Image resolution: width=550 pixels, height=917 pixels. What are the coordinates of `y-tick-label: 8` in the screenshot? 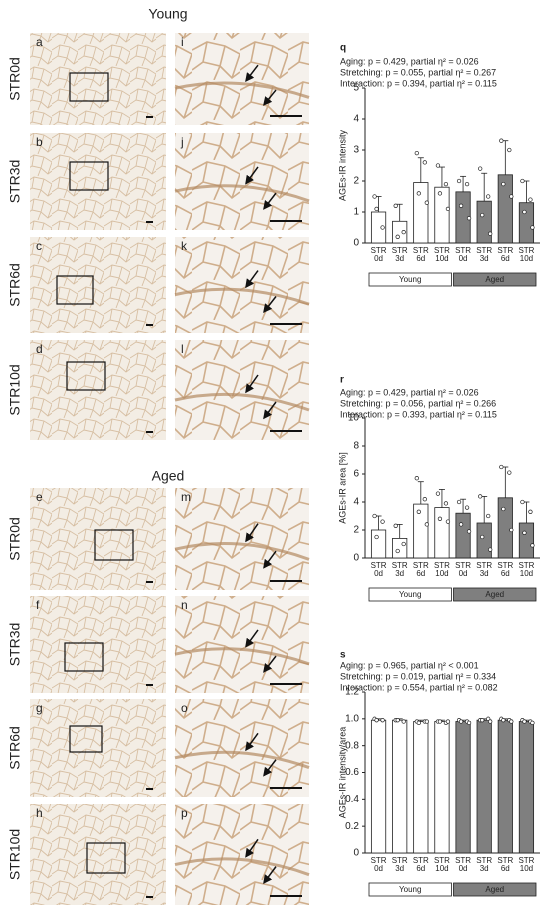 It's located at (356, 446).